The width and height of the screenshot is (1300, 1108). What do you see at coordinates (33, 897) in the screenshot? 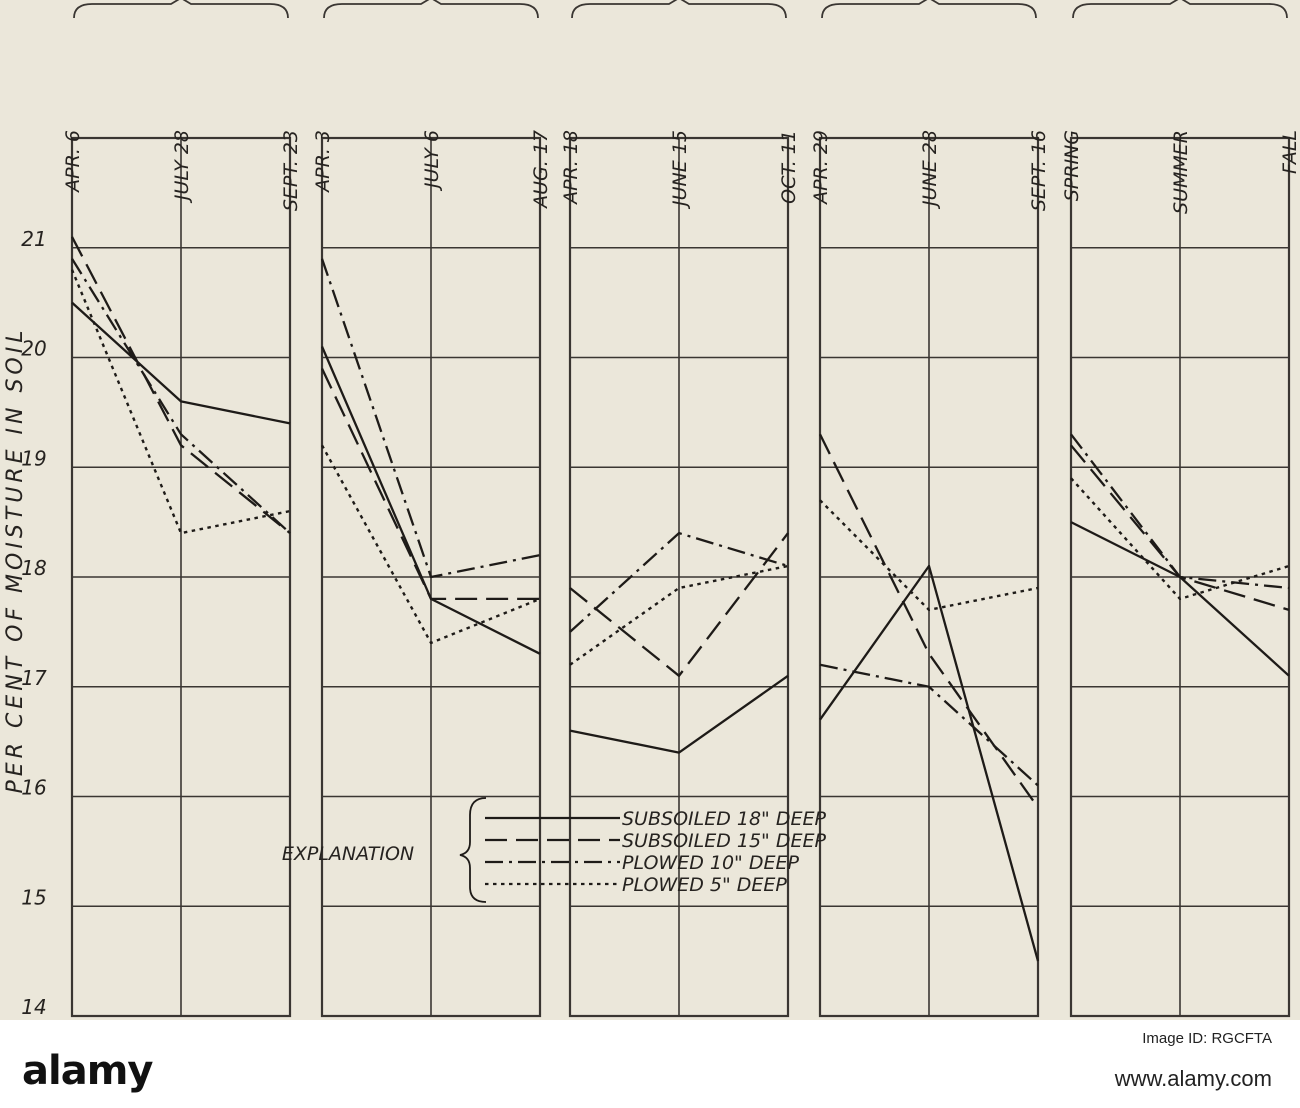
I see `y-tick-label-15: 15` at bounding box center [33, 897].